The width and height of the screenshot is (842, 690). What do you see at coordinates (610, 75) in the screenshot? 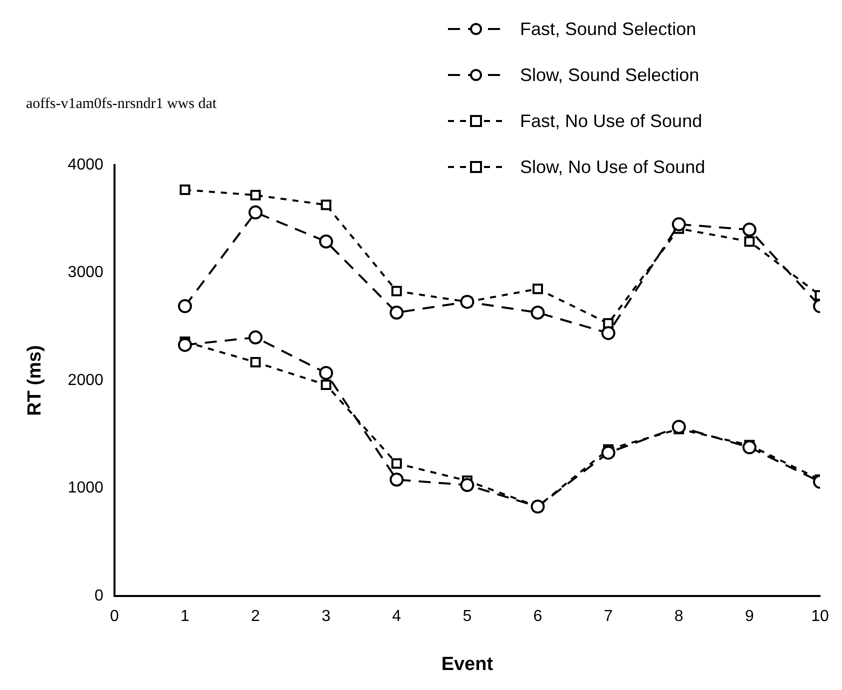
I see `legend-label: Slow, Sound Selection` at bounding box center [610, 75].